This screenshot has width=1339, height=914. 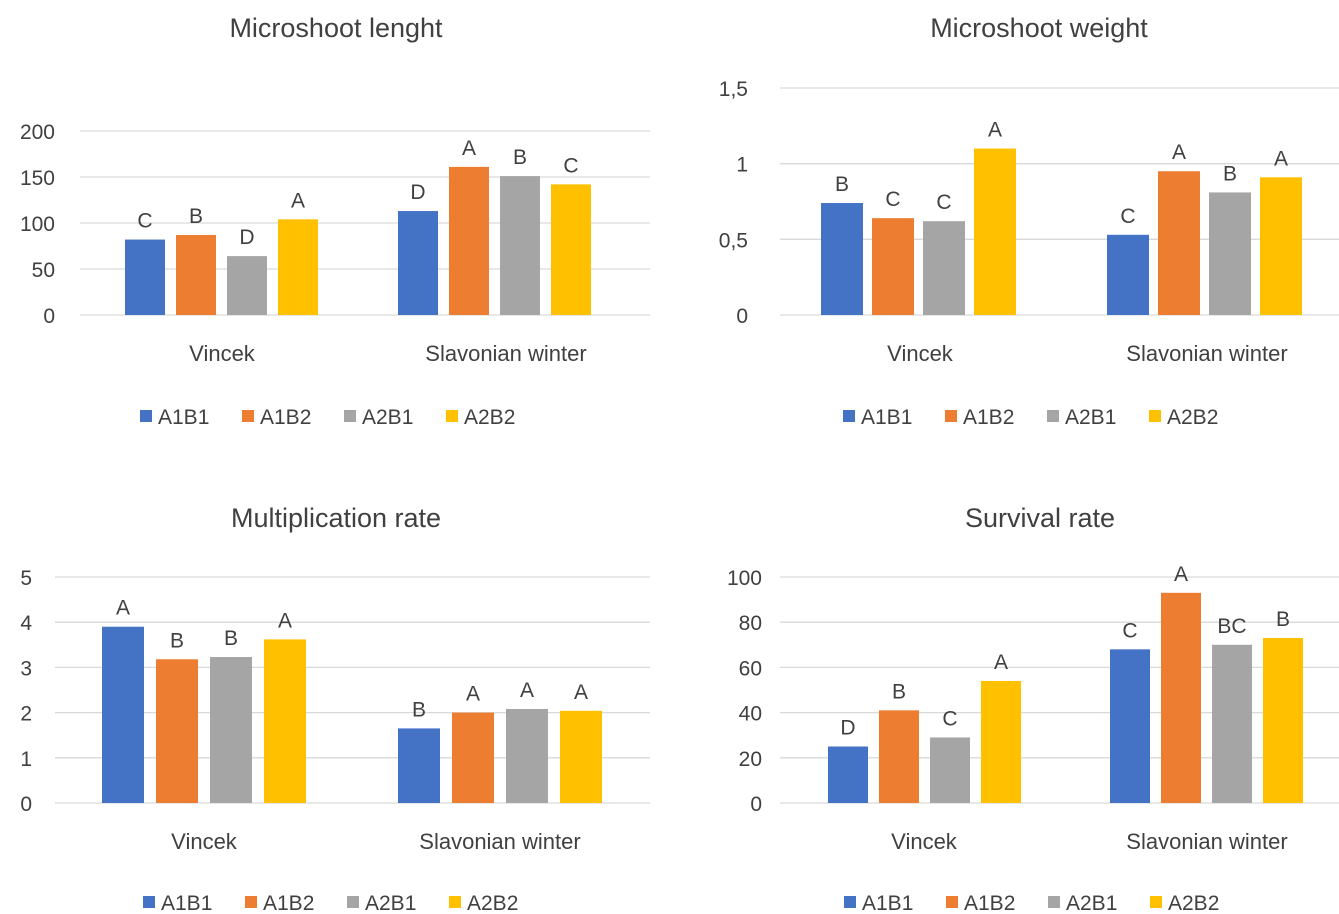 What do you see at coordinates (26, 623) in the screenshot?
I see `y-tick-label: 4` at bounding box center [26, 623].